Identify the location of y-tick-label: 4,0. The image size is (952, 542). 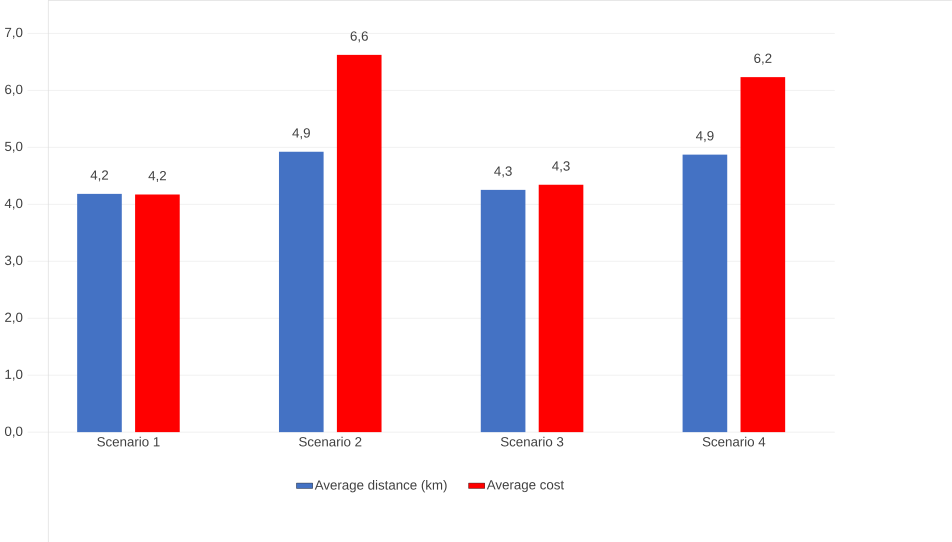
(13, 204).